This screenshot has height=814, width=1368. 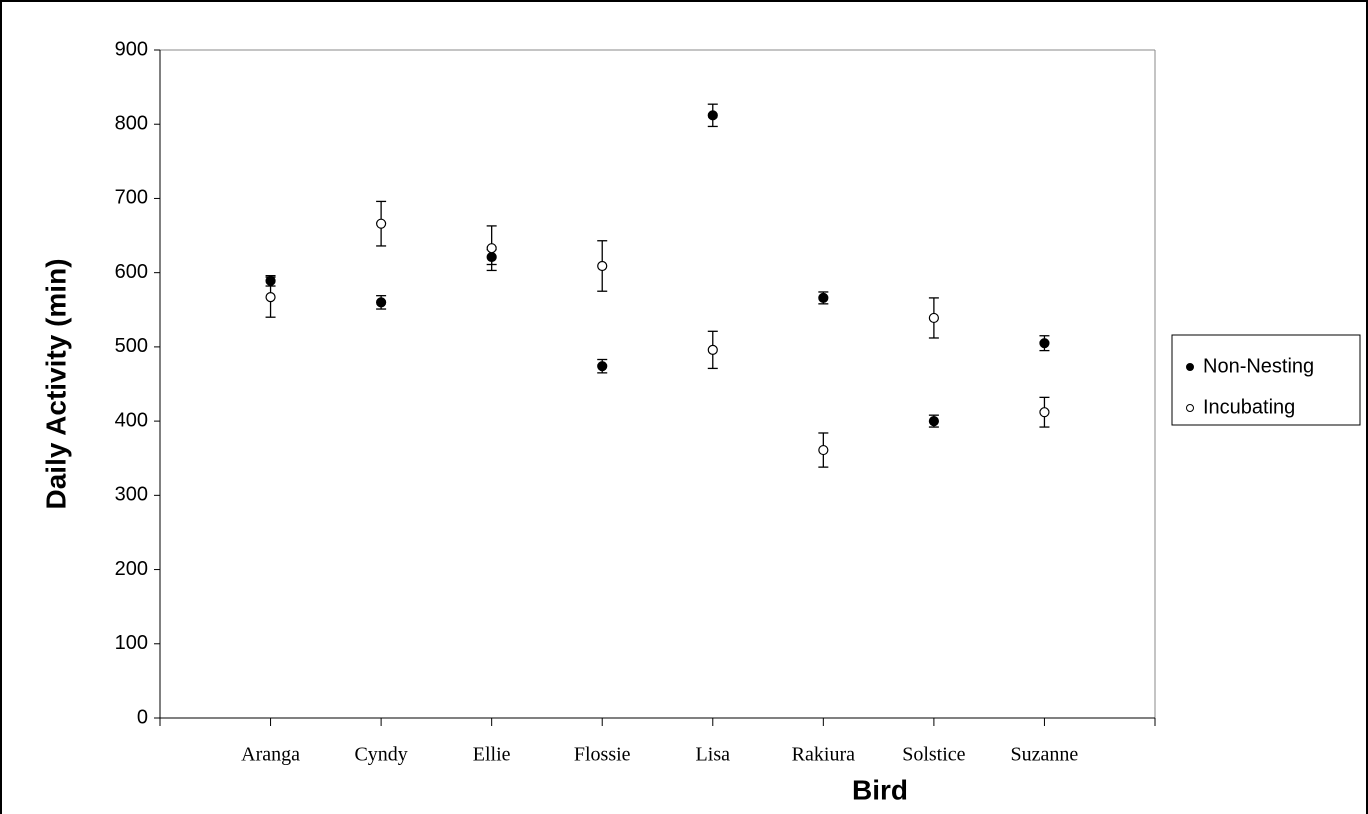 What do you see at coordinates (933, 755) in the screenshot?
I see `x-tick-label: Solstice` at bounding box center [933, 755].